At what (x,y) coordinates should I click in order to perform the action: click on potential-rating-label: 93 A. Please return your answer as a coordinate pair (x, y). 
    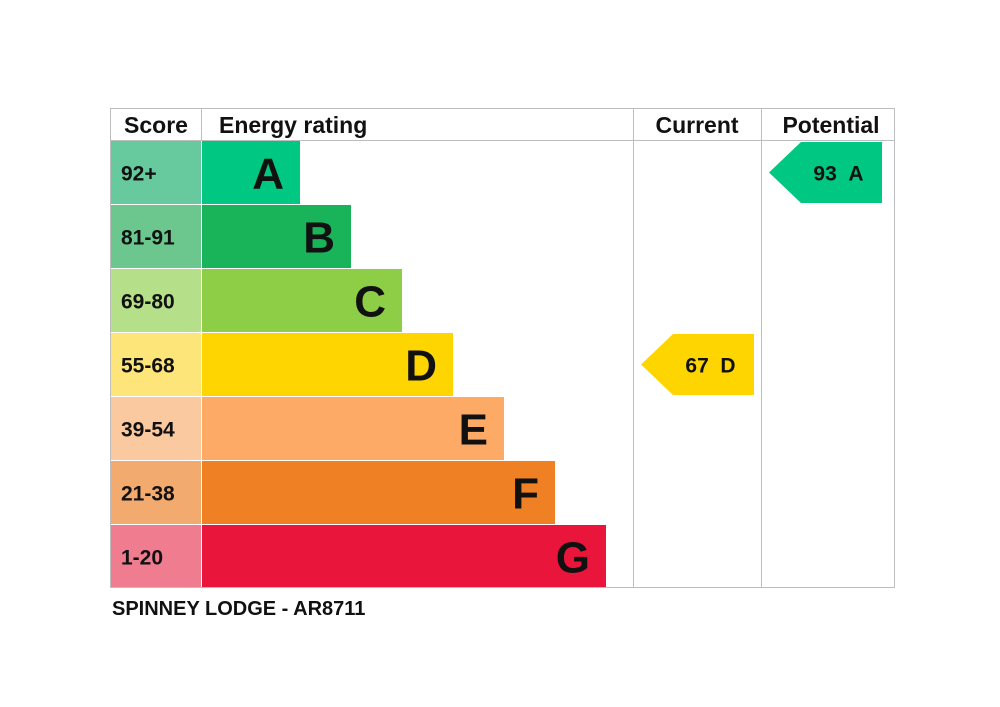
    Looking at the image, I should click on (838, 174).